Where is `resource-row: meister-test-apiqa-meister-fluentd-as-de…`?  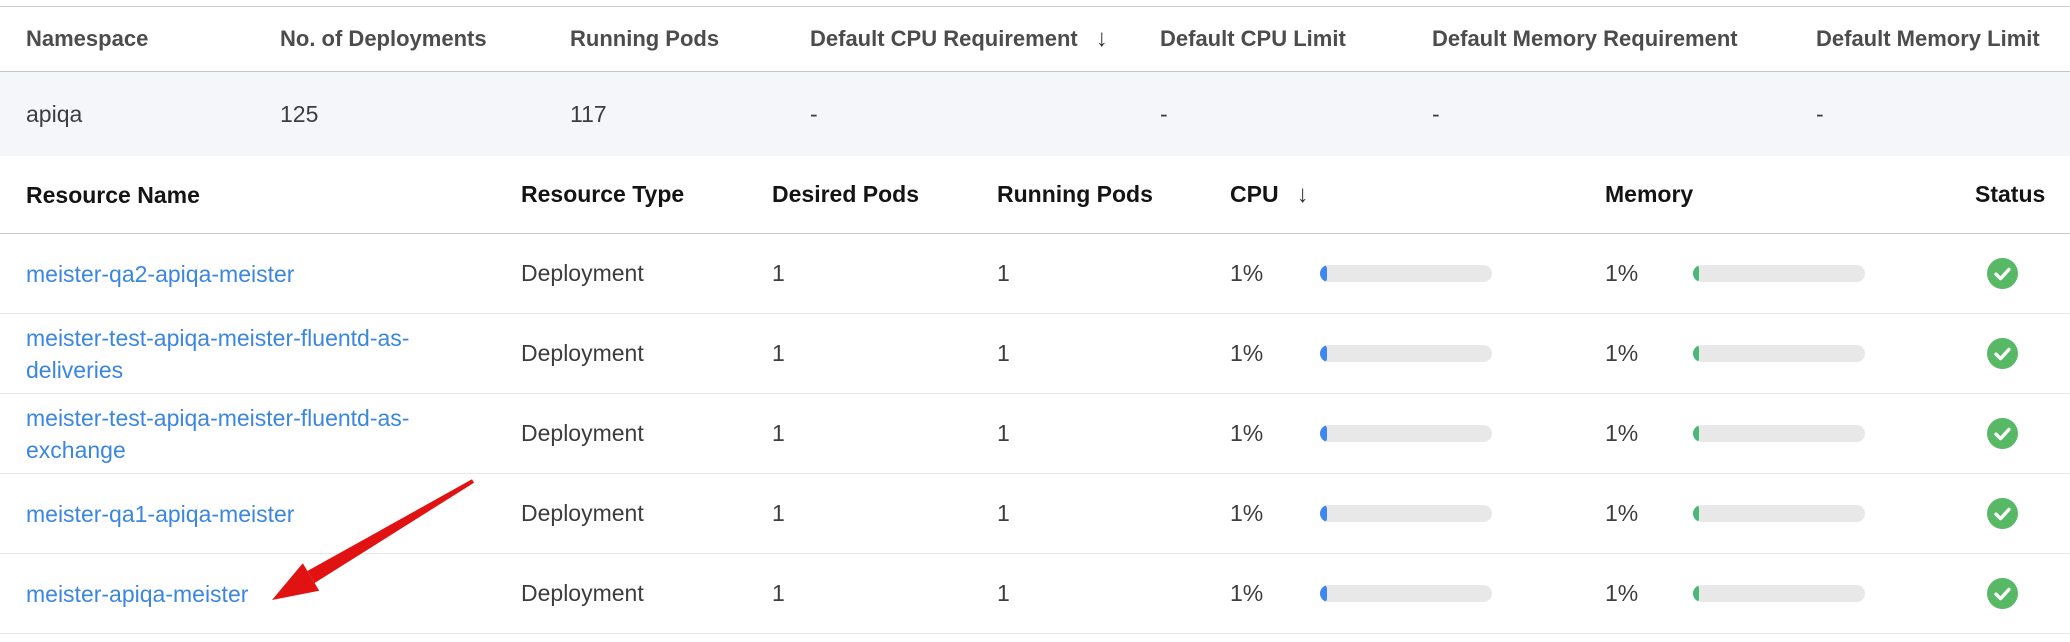 resource-row: meister-test-apiqa-meister-fluentd-as-de… is located at coordinates (1035, 354).